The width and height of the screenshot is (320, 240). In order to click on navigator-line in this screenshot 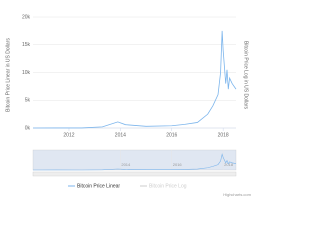, I will do `click(134, 162)`.